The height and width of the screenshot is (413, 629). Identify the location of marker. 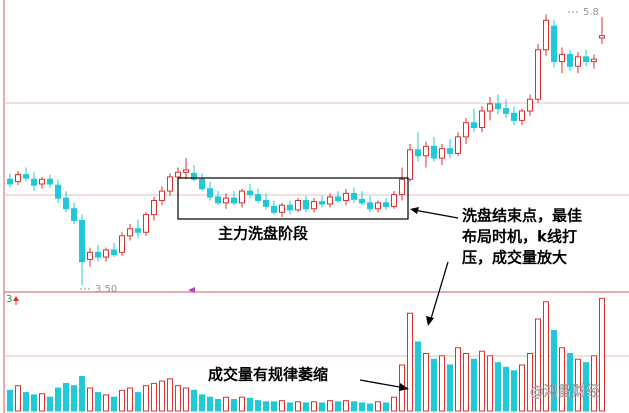
(191, 290).